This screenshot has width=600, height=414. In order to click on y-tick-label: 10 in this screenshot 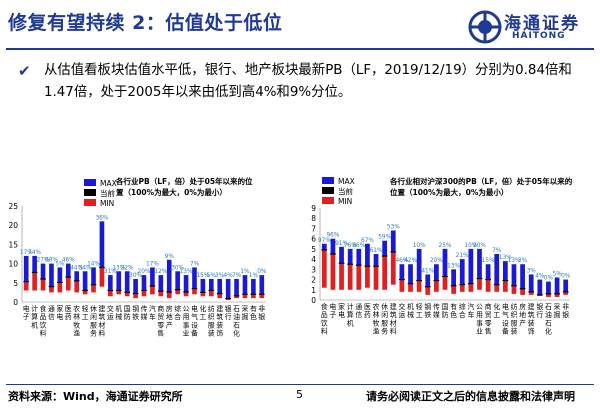, I will do `click(13, 264)`.